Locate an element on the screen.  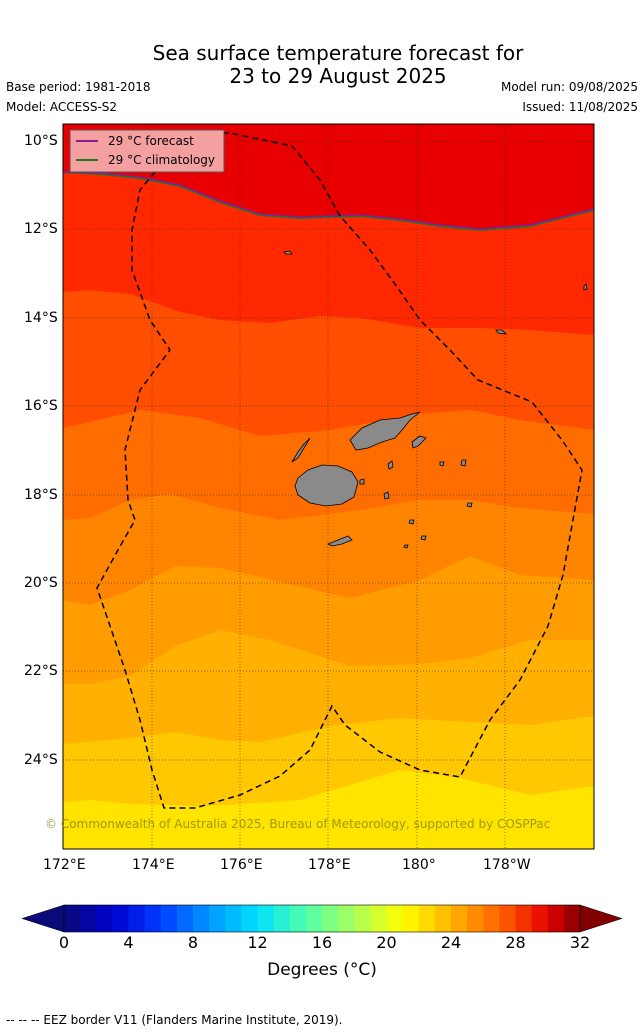
colorbar-tick-label: 28 is located at coordinates (515, 942).